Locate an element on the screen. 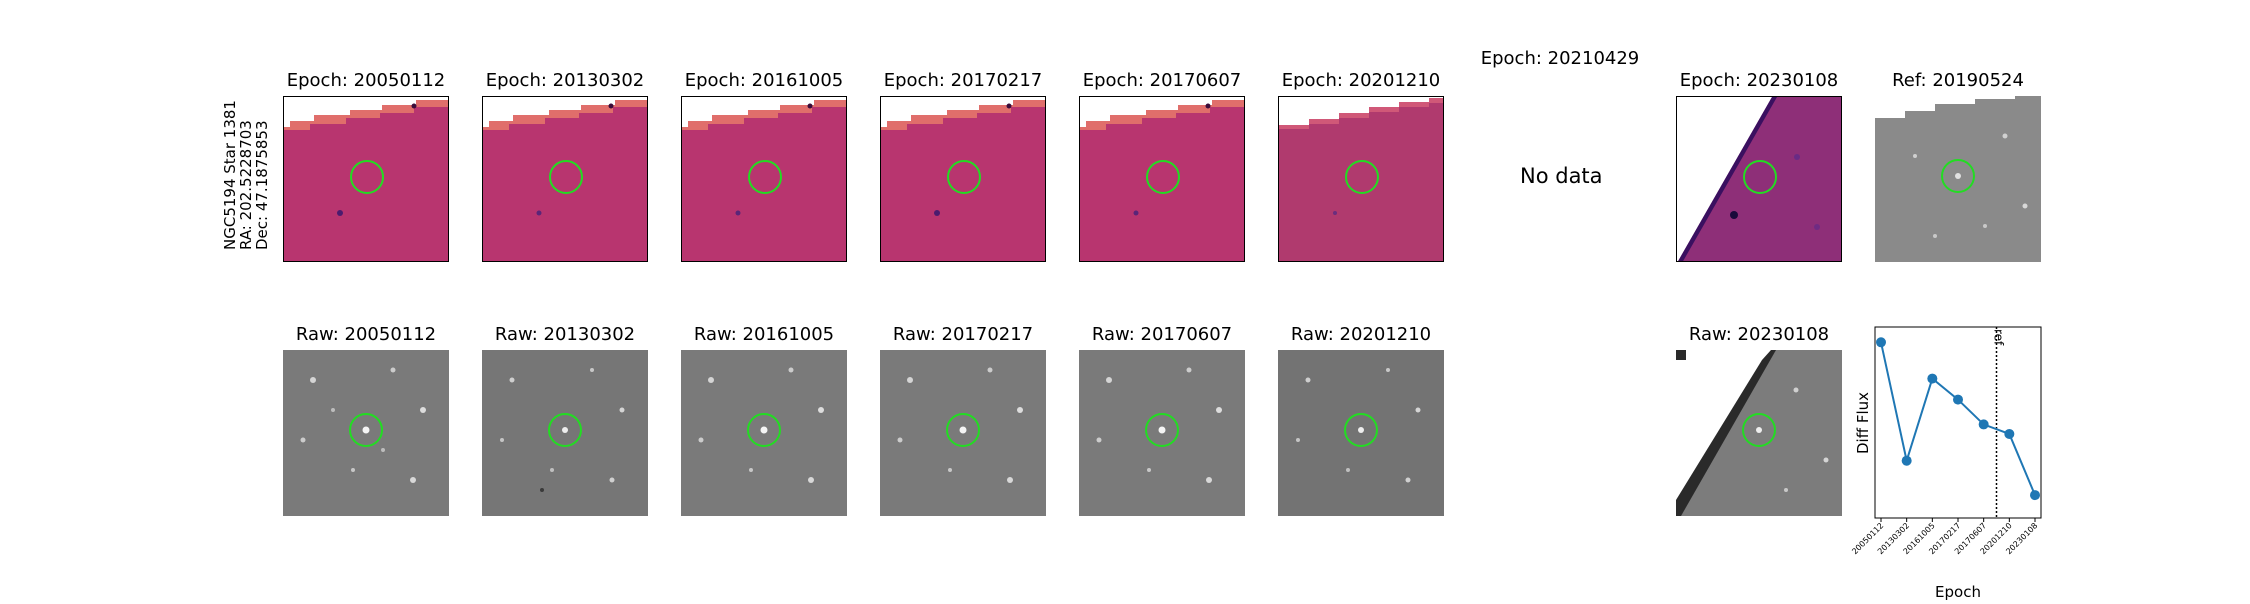  chart-axes-frame is located at coordinates (1958, 422).